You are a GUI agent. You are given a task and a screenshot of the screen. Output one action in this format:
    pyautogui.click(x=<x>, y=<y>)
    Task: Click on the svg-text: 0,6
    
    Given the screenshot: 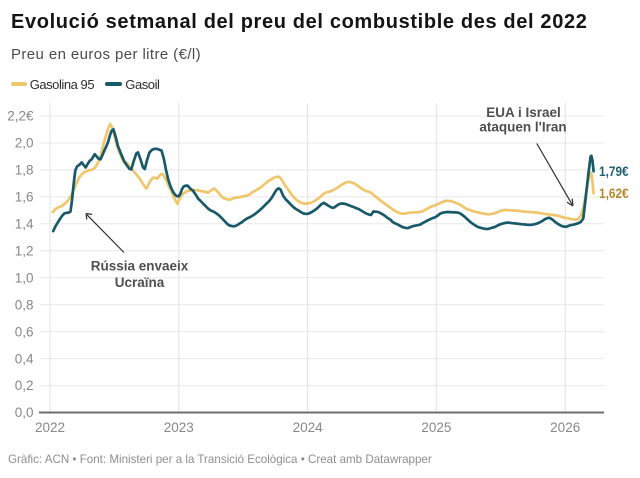 What is the action you would take?
    pyautogui.click(x=24, y=331)
    